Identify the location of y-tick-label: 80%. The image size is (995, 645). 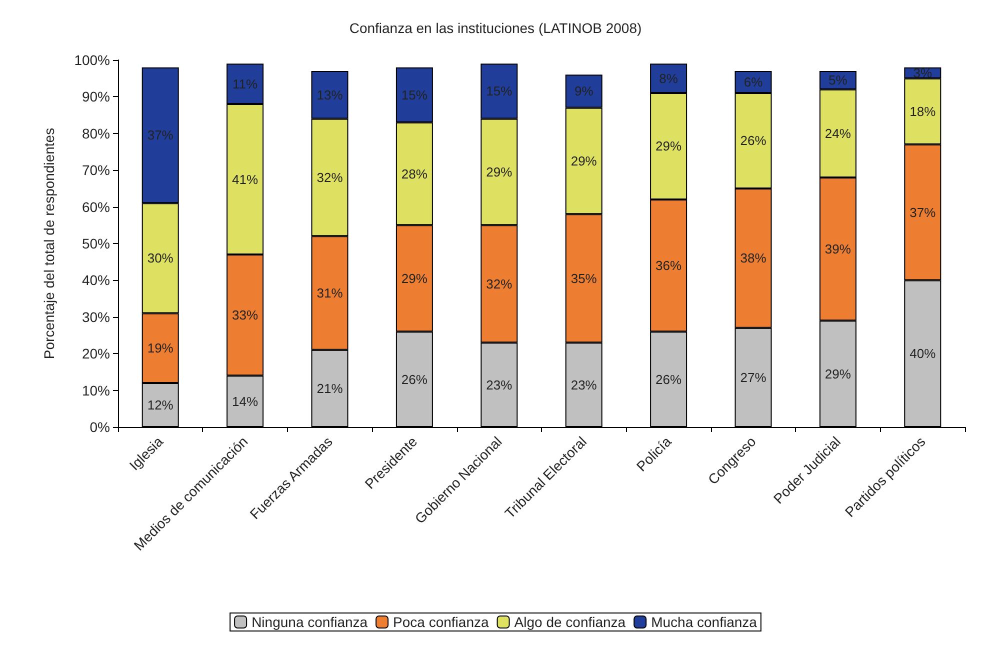
(96, 133).